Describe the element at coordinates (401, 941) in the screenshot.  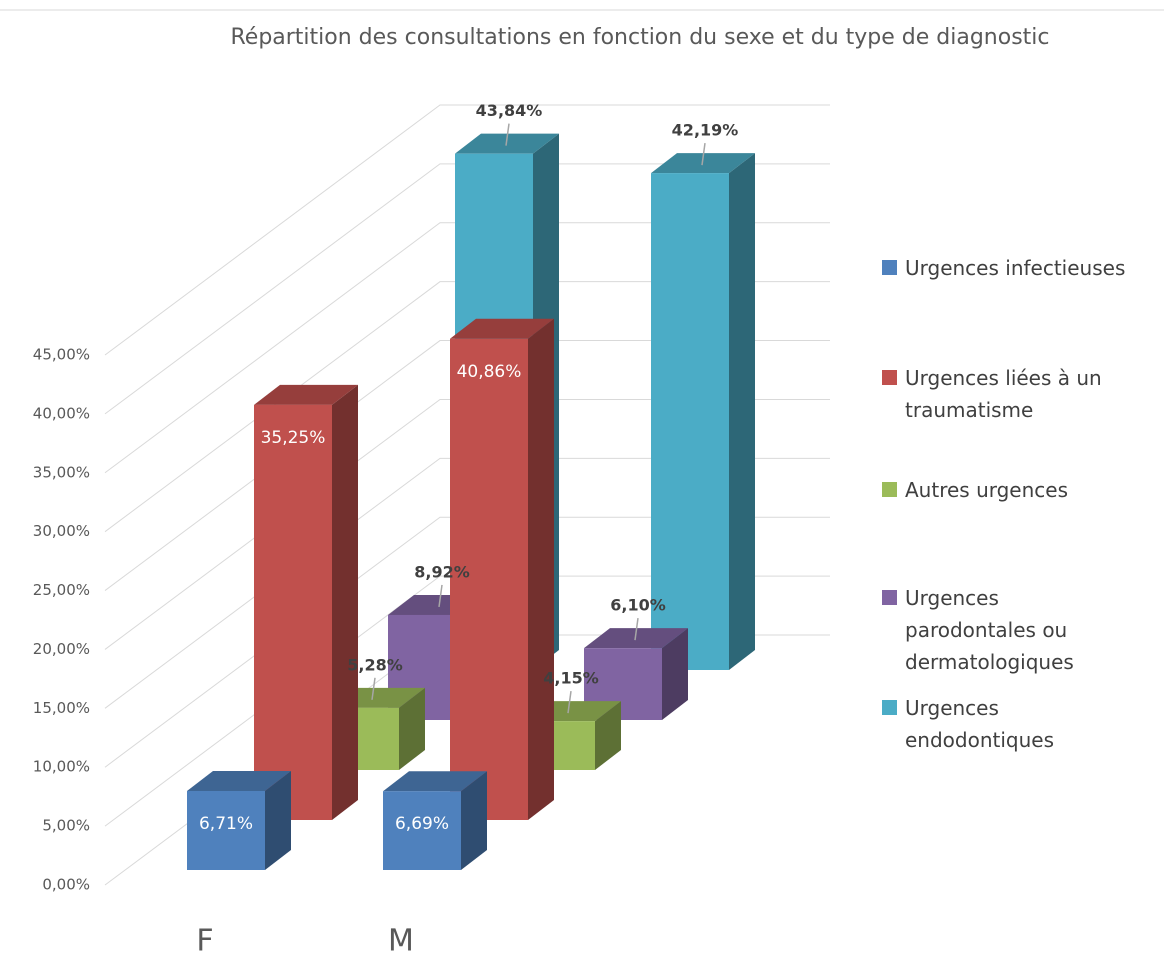
I see `x-tick-label: M` at that location.